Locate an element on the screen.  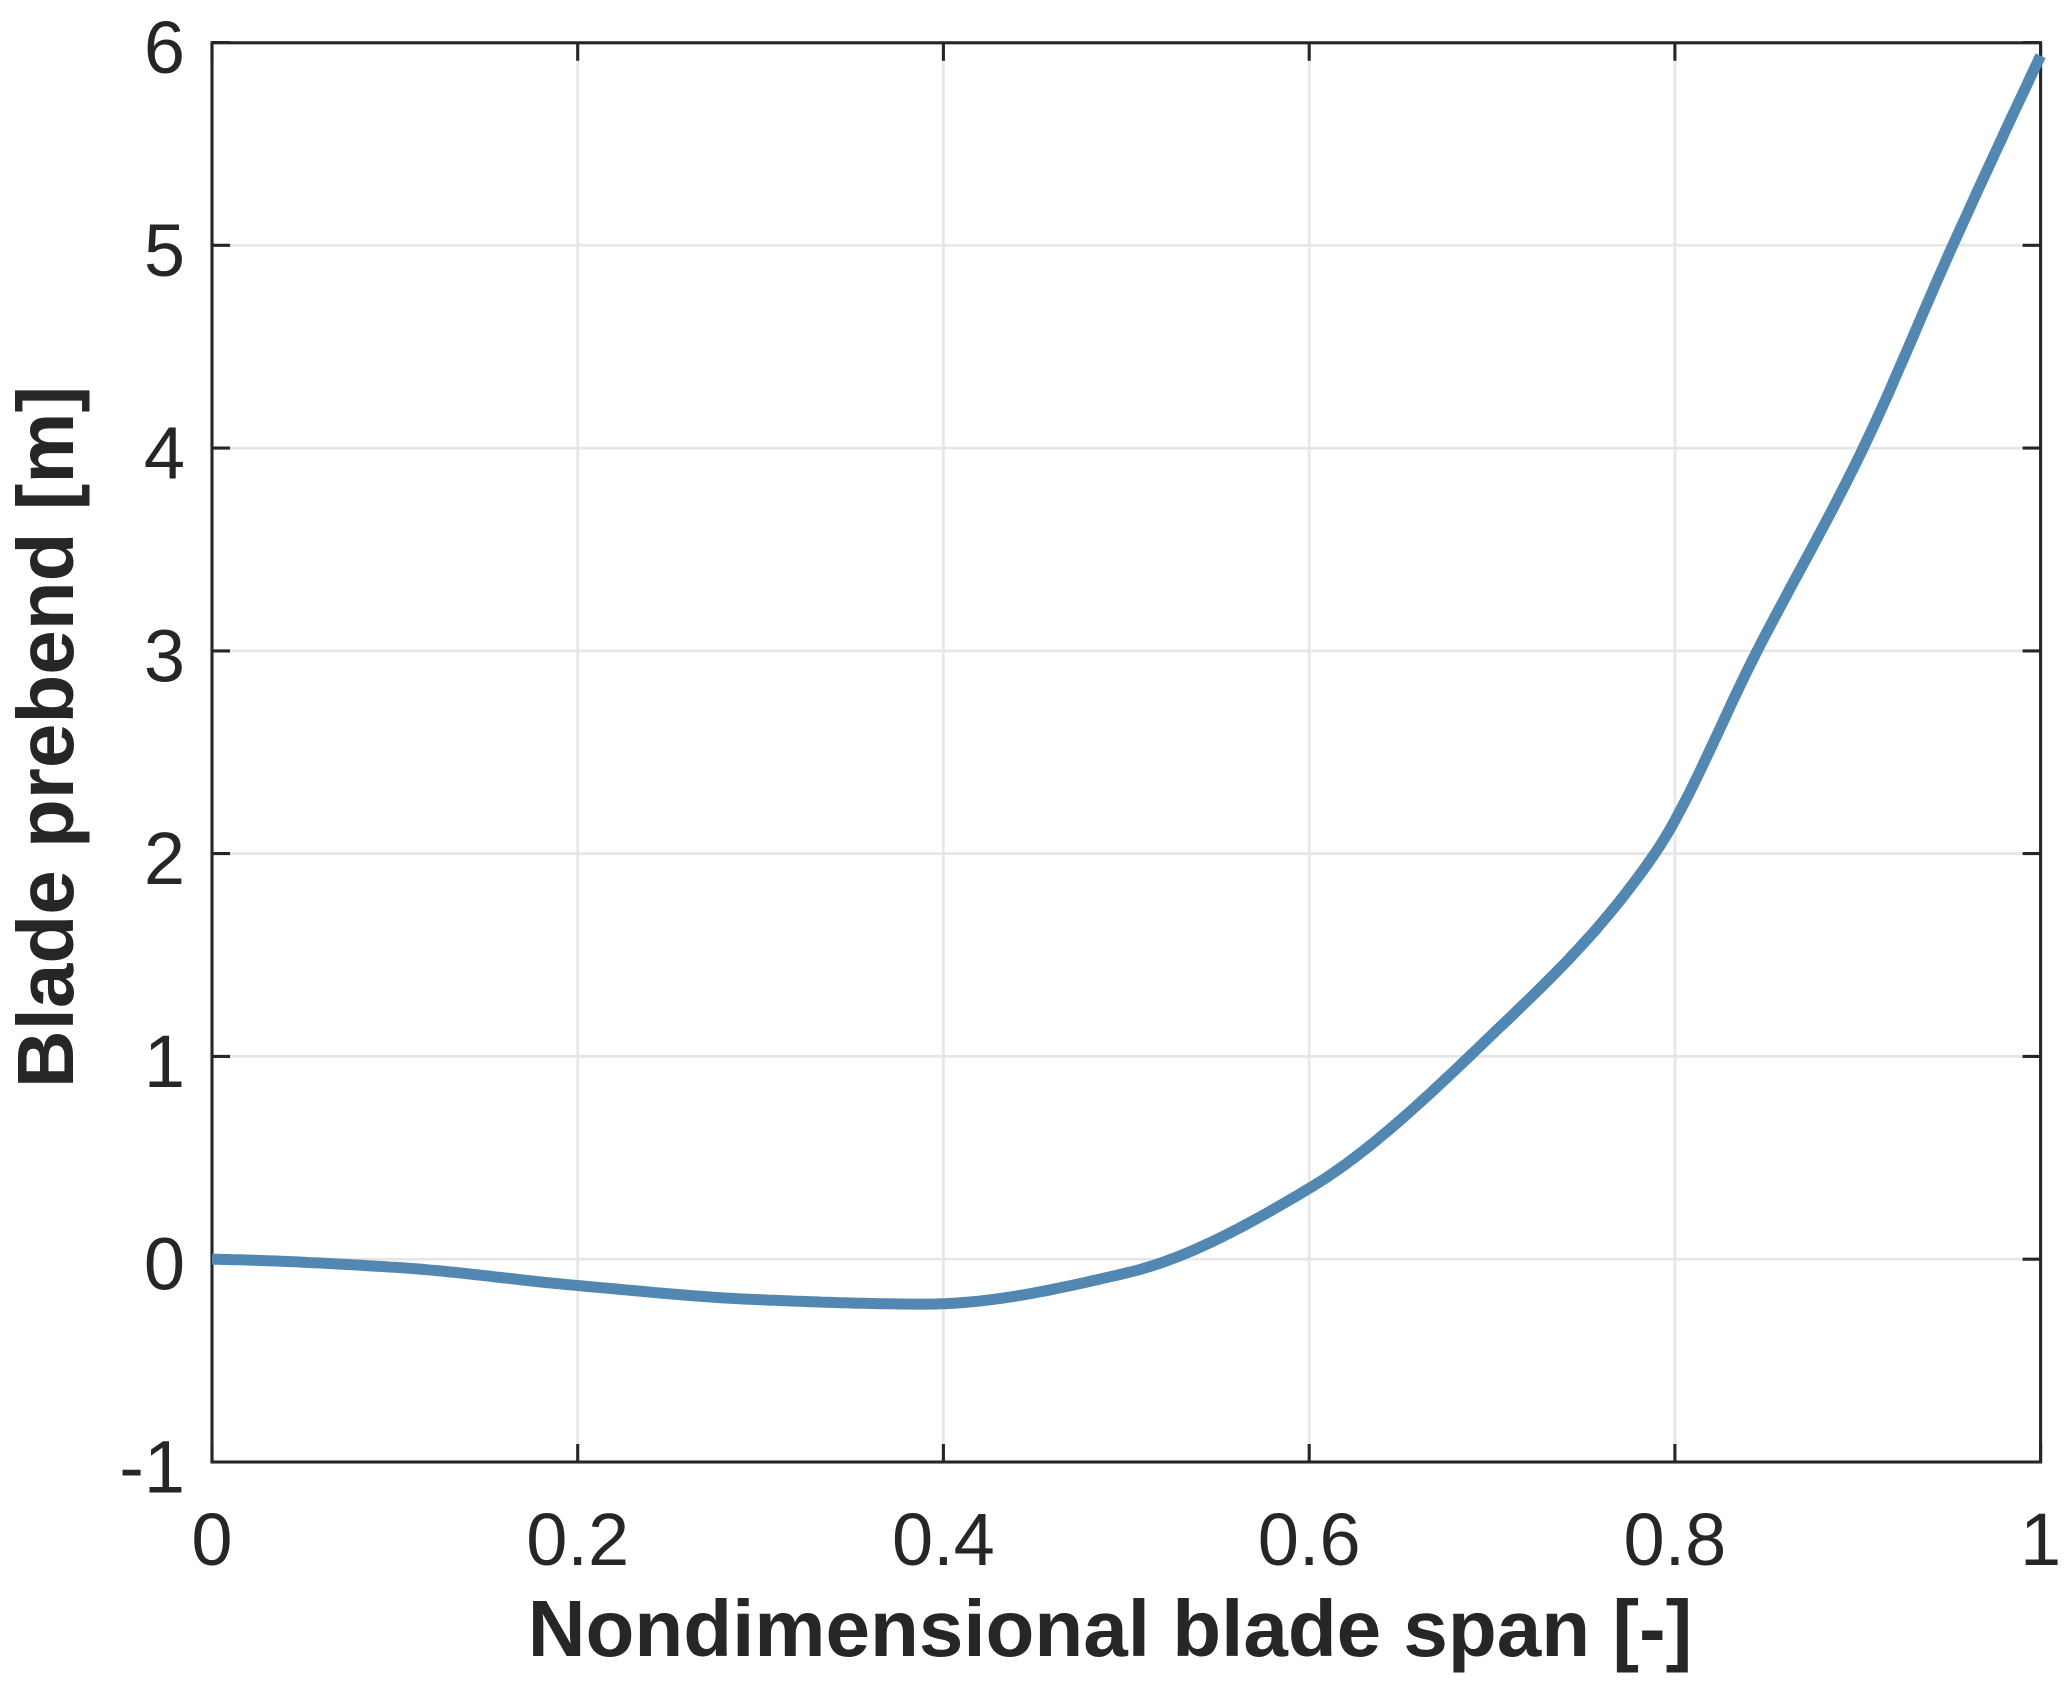
svg-text: 5 is located at coordinates (164, 250).